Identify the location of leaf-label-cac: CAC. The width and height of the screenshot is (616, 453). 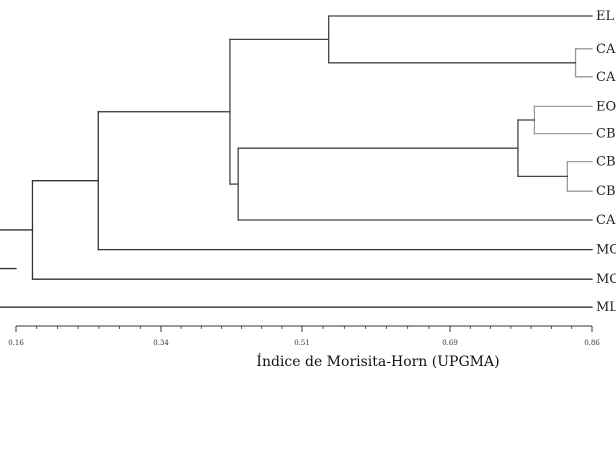
(606, 77).